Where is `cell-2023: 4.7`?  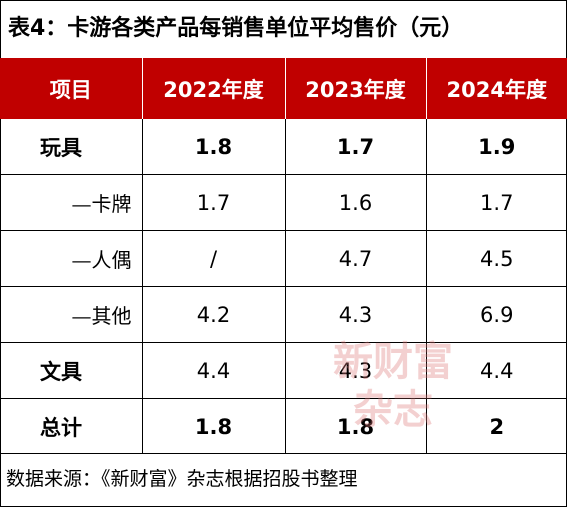 cell-2023: 4.7 is located at coordinates (355, 258).